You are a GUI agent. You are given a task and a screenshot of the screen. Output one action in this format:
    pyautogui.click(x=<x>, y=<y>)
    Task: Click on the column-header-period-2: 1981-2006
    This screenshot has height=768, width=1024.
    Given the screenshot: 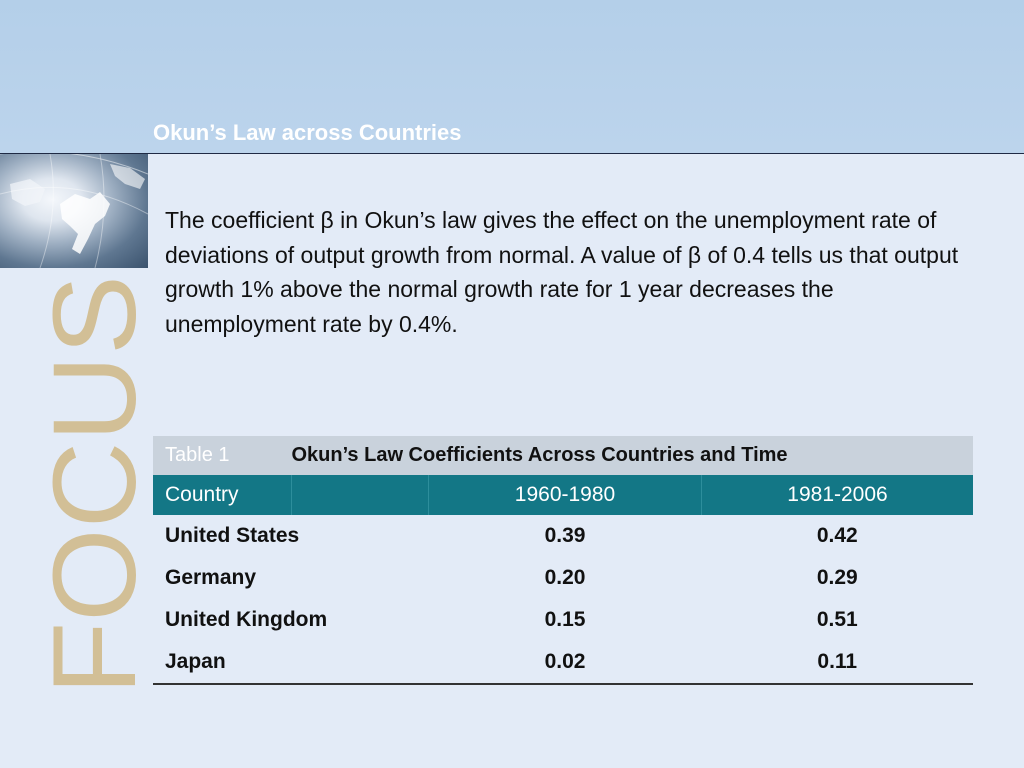 What is the action you would take?
    pyautogui.click(x=837, y=495)
    